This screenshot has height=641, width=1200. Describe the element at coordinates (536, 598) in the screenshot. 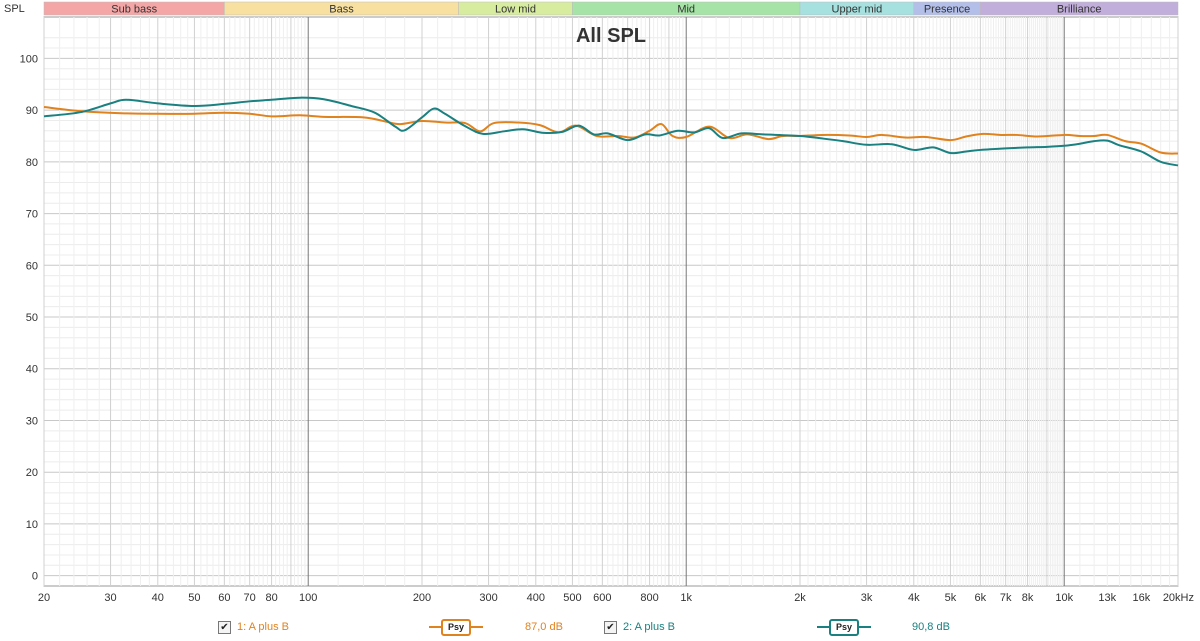

I see `x-tick-label: 400` at that location.